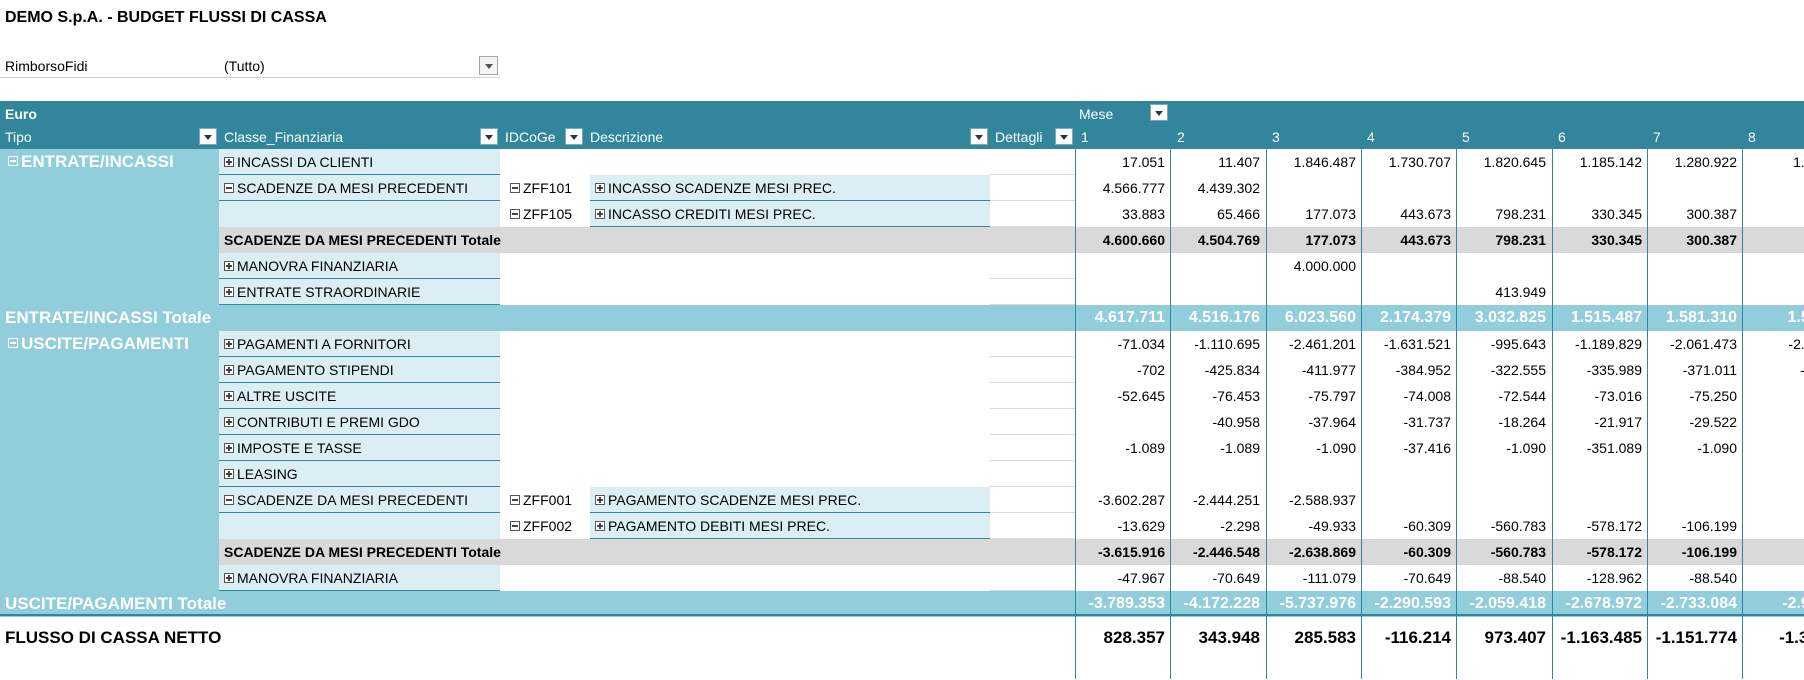 Image resolution: width=1804 pixels, height=680 pixels. Describe the element at coordinates (790, 526) in the screenshot. I see `descrizione-cell: PAGAMENTO DEBITI MESI PREC.` at that location.